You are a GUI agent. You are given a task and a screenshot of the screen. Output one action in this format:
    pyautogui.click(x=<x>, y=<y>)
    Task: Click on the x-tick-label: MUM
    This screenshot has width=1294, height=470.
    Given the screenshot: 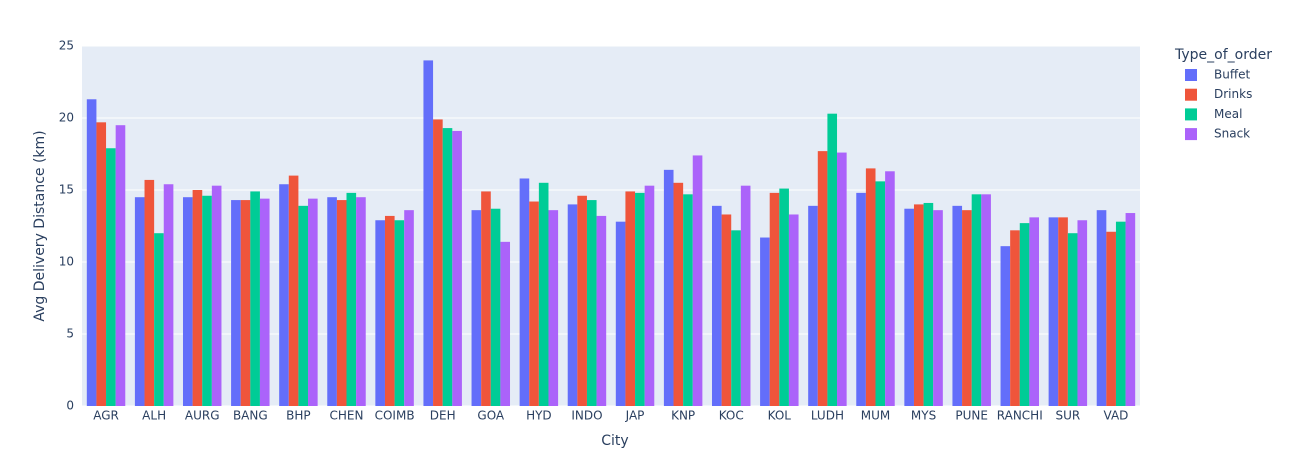 What is the action you would take?
    pyautogui.click(x=876, y=416)
    